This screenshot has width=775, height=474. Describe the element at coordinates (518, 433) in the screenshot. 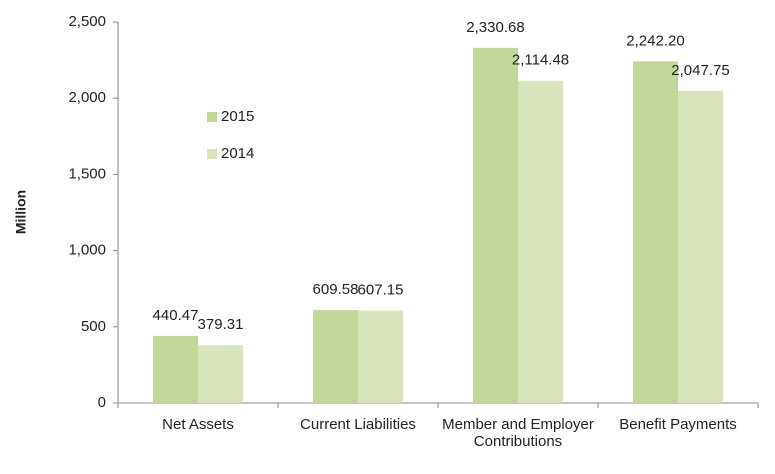

I see `x-tick-label: Member and Employer Contributions` at that location.